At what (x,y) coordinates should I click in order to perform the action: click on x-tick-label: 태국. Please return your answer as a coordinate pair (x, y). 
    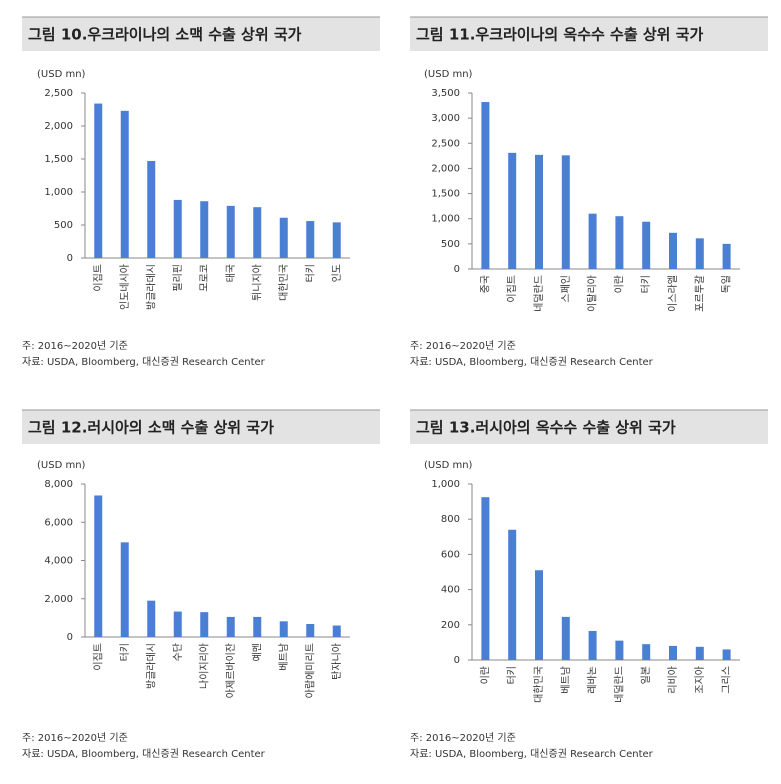
    Looking at the image, I should click on (231, 273).